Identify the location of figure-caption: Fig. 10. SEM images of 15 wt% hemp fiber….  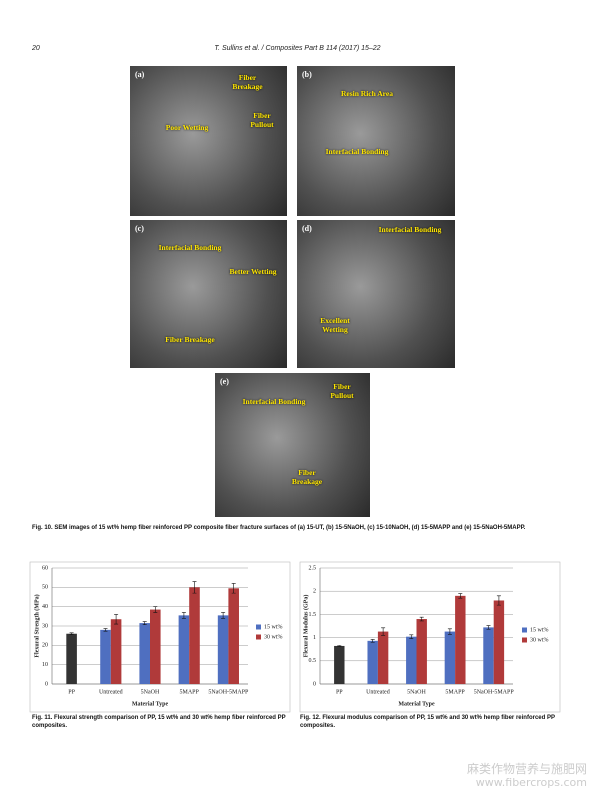
(279, 528).